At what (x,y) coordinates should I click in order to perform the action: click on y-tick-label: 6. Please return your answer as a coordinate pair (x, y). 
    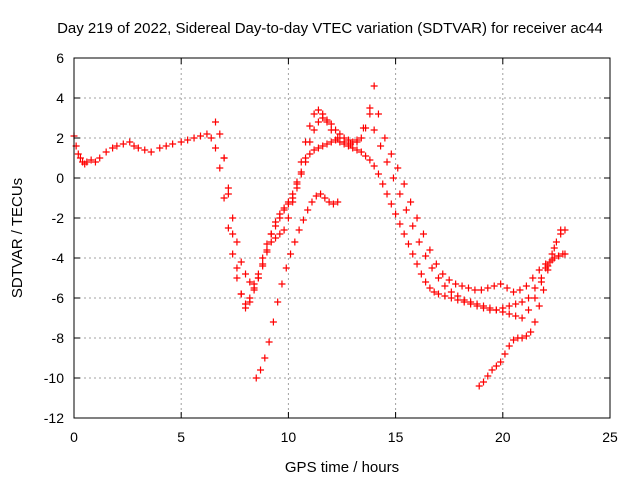
    Looking at the image, I should click on (60, 58).